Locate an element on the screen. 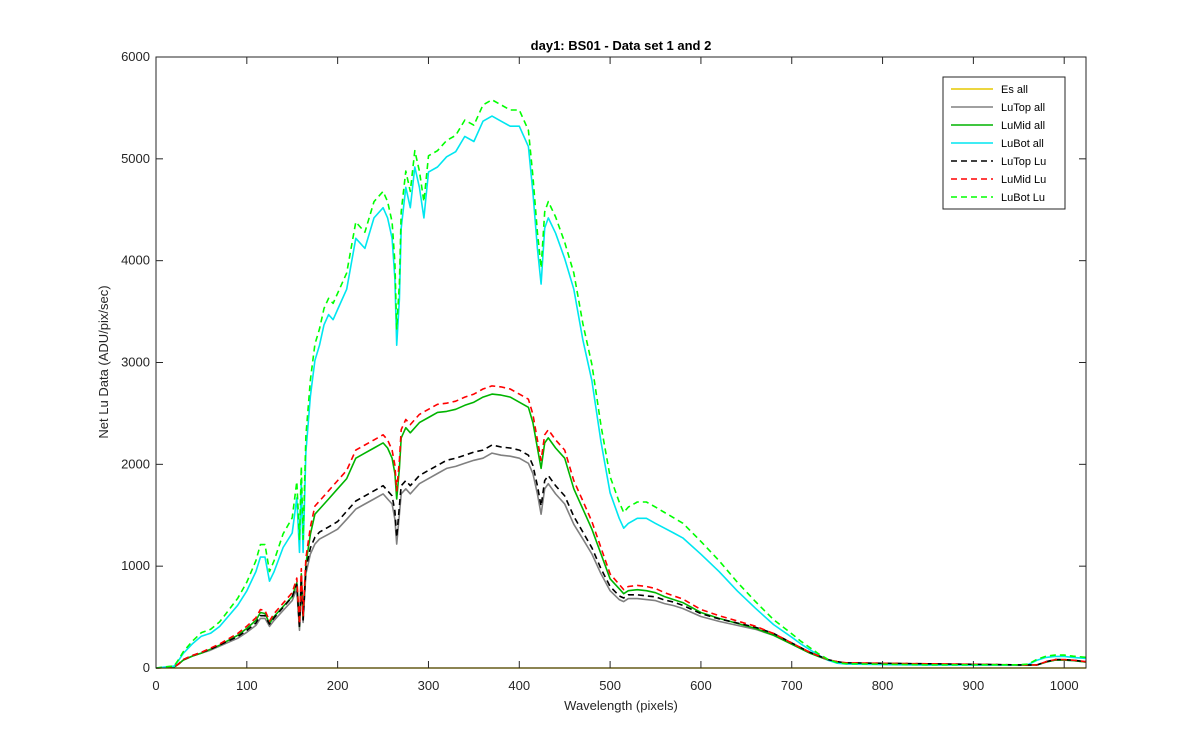 The image size is (1200, 755). x-tick-label: 500 is located at coordinates (610, 685).